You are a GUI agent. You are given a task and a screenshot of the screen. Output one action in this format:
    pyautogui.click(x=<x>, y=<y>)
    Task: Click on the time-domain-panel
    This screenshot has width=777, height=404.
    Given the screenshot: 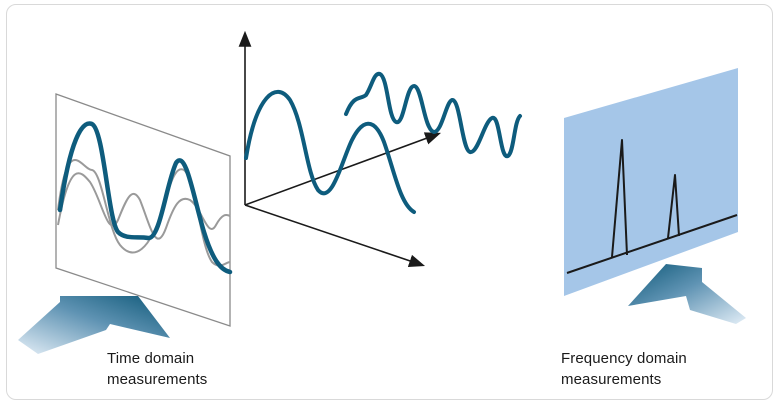 What is the action you would take?
    pyautogui.click(x=144, y=210)
    